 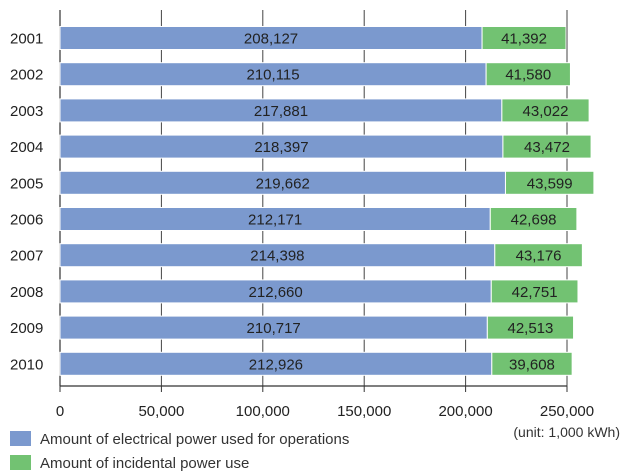 What do you see at coordinates (283, 183) in the screenshot?
I see `bar-operations-label: 219,662` at bounding box center [283, 183].